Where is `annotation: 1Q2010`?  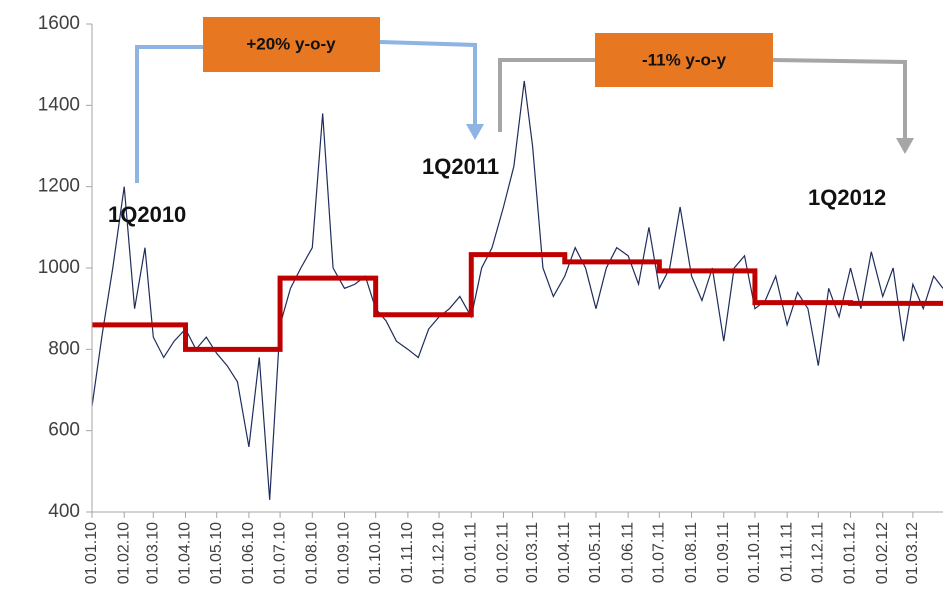 annotation: 1Q2010 is located at coordinates (147, 214).